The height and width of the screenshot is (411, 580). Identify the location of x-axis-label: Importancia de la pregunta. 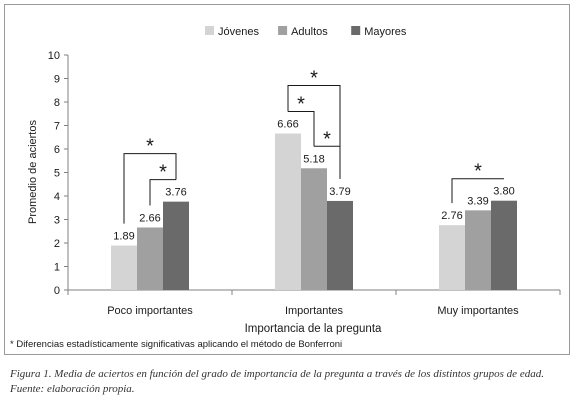
(313, 329).